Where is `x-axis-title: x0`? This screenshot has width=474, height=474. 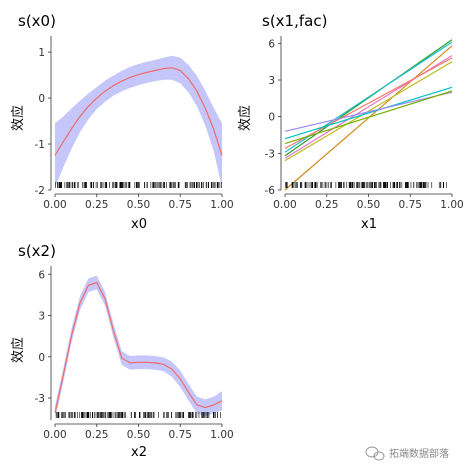
x-axis-title: x0 is located at coordinates (139, 224).